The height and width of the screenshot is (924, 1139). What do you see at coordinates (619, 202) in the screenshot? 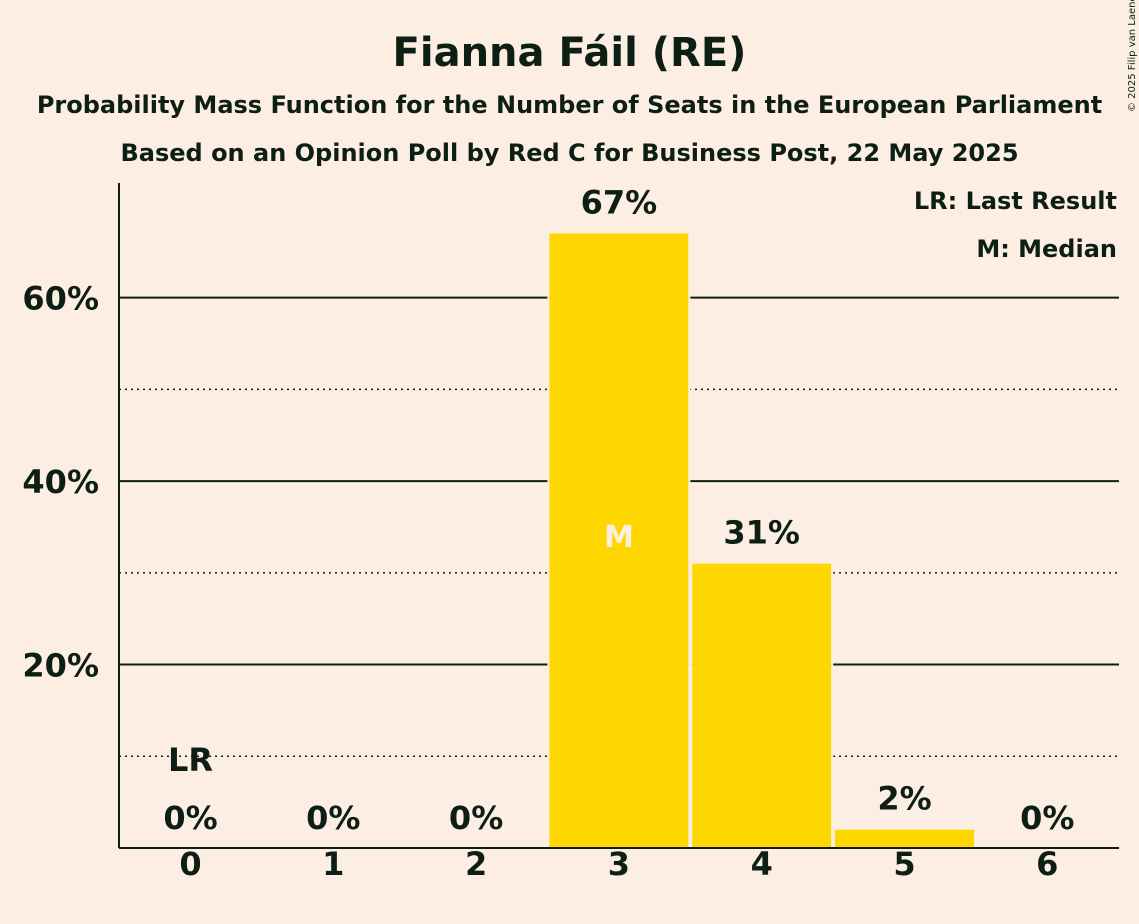
I see `data-label-3: 67%` at bounding box center [619, 202].